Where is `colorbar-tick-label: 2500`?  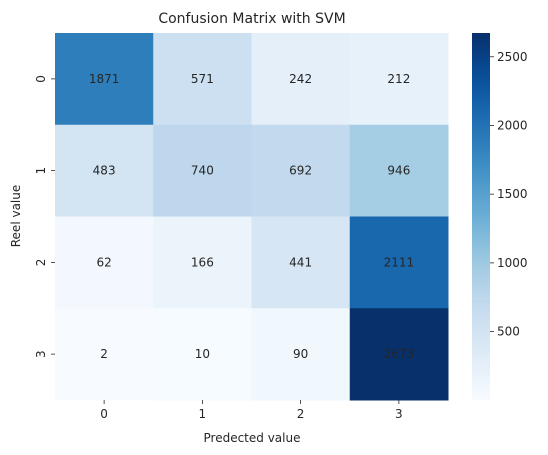 colorbar-tick-label: 2500 is located at coordinates (512, 57).